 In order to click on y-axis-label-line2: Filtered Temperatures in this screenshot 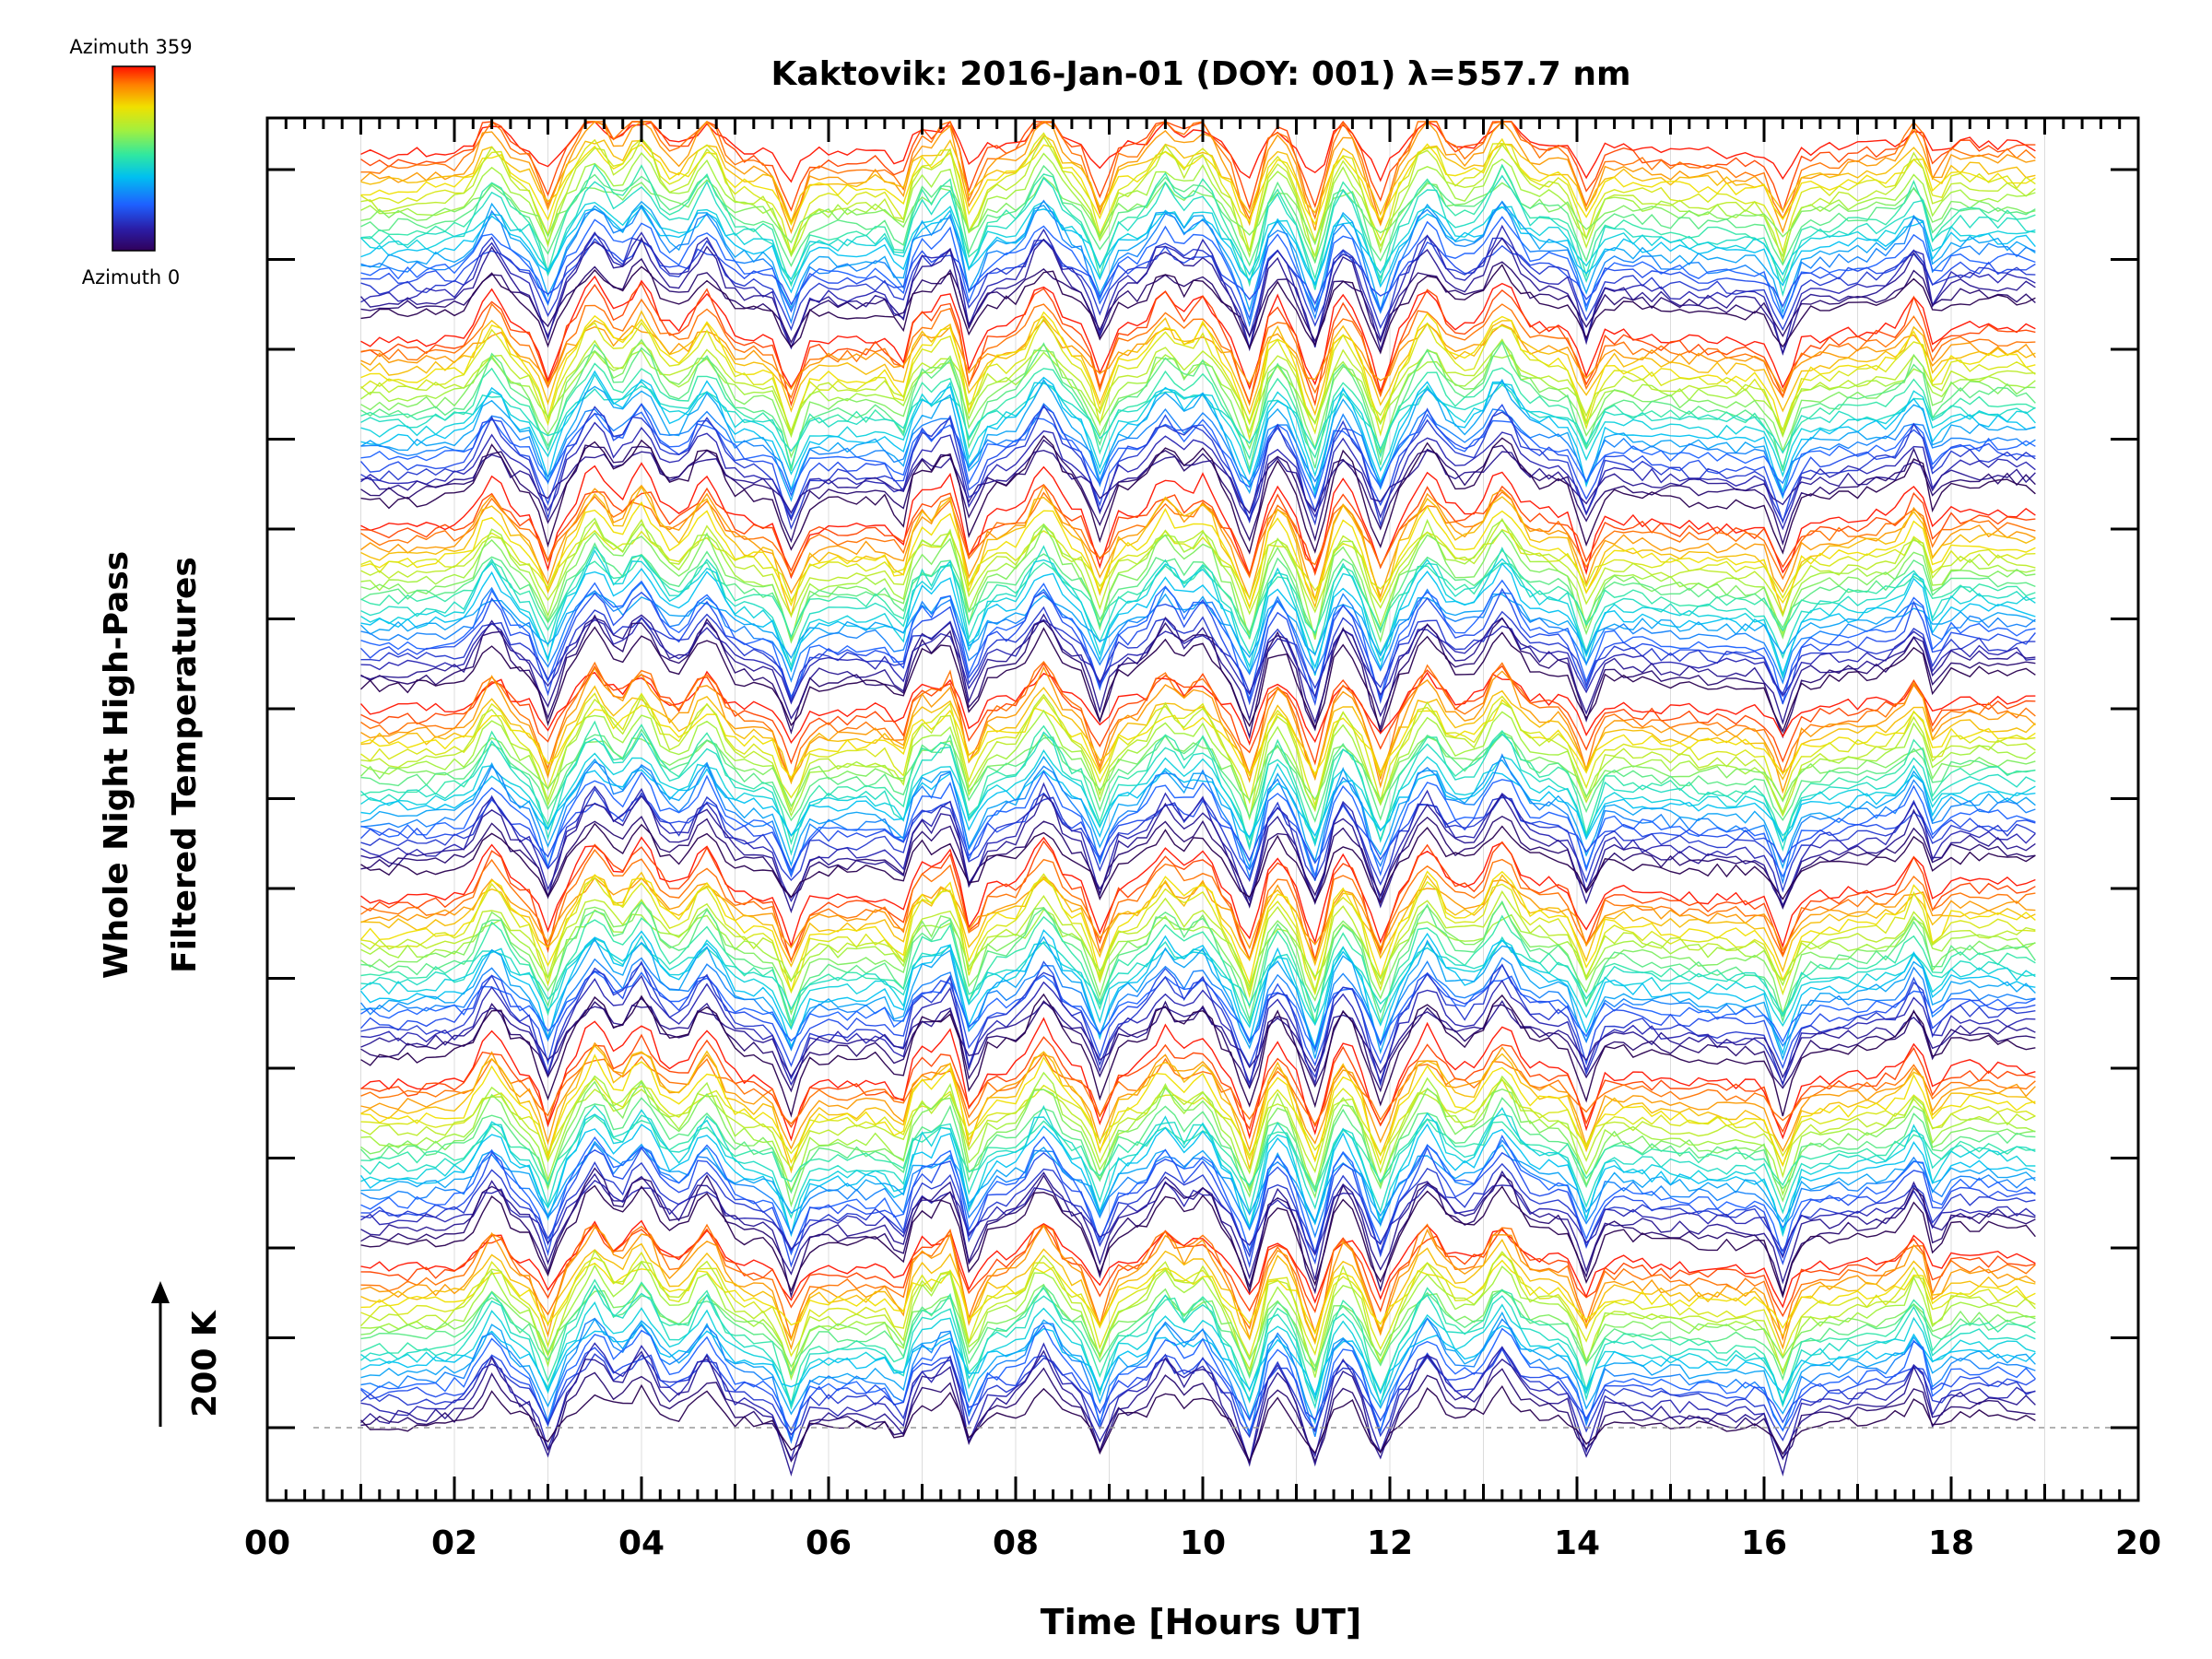, I will do `click(185, 765)`.